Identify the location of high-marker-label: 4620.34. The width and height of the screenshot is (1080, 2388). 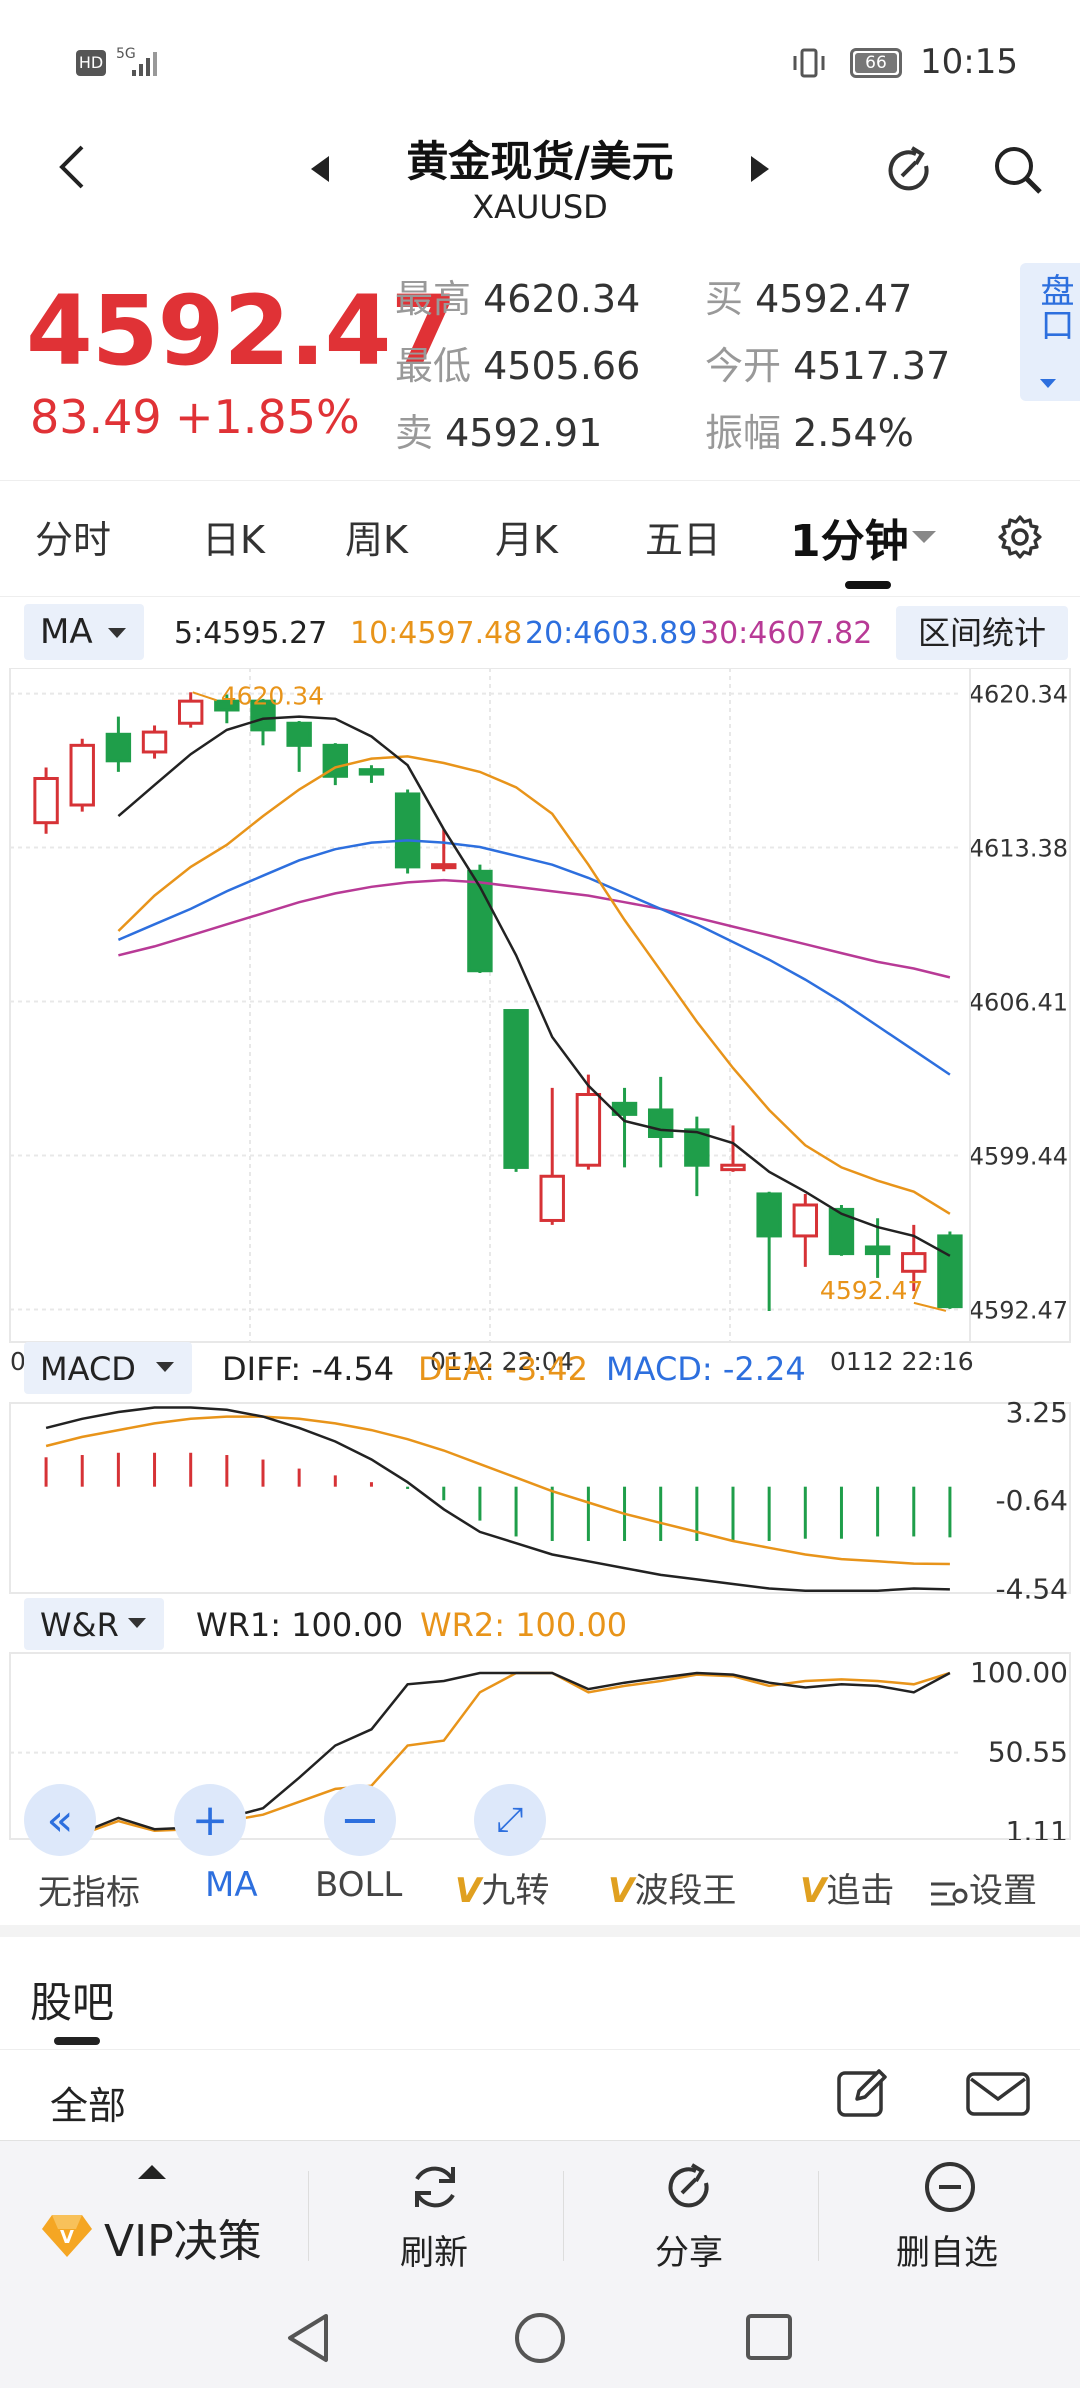
(272, 695).